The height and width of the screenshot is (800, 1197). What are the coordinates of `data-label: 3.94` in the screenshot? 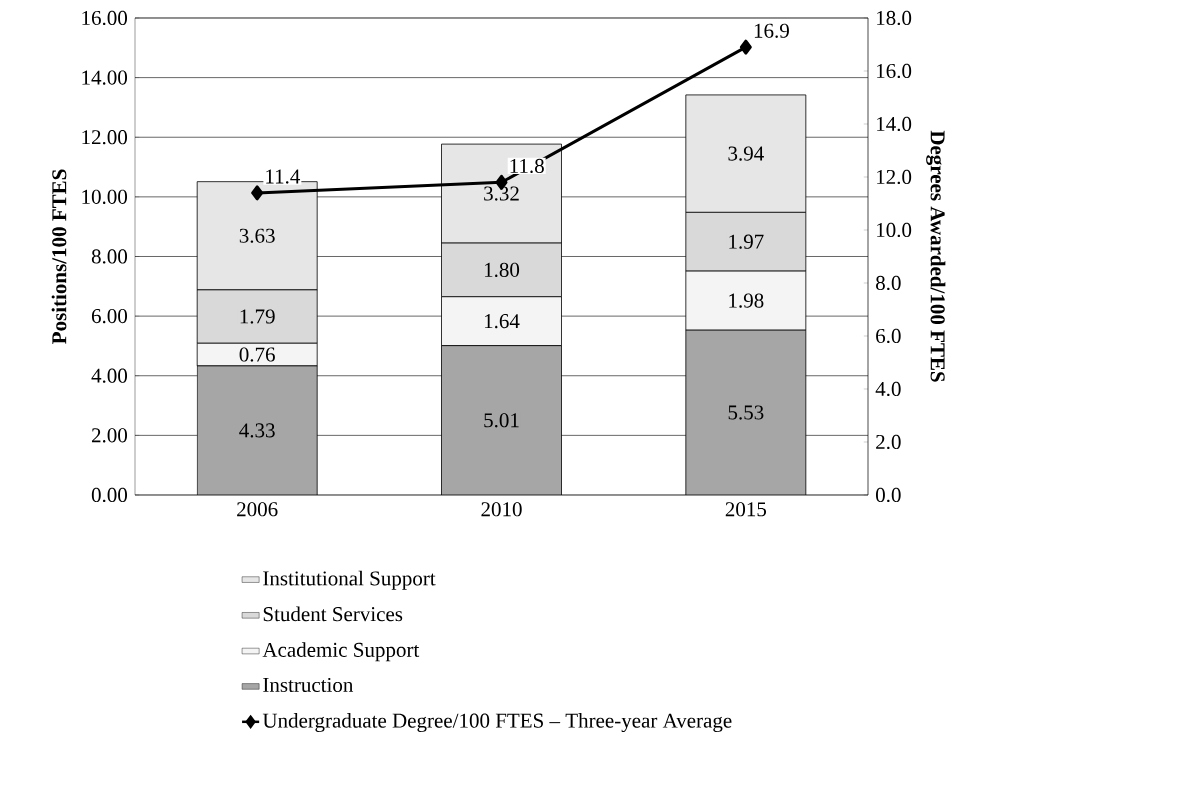 It's located at (746, 153).